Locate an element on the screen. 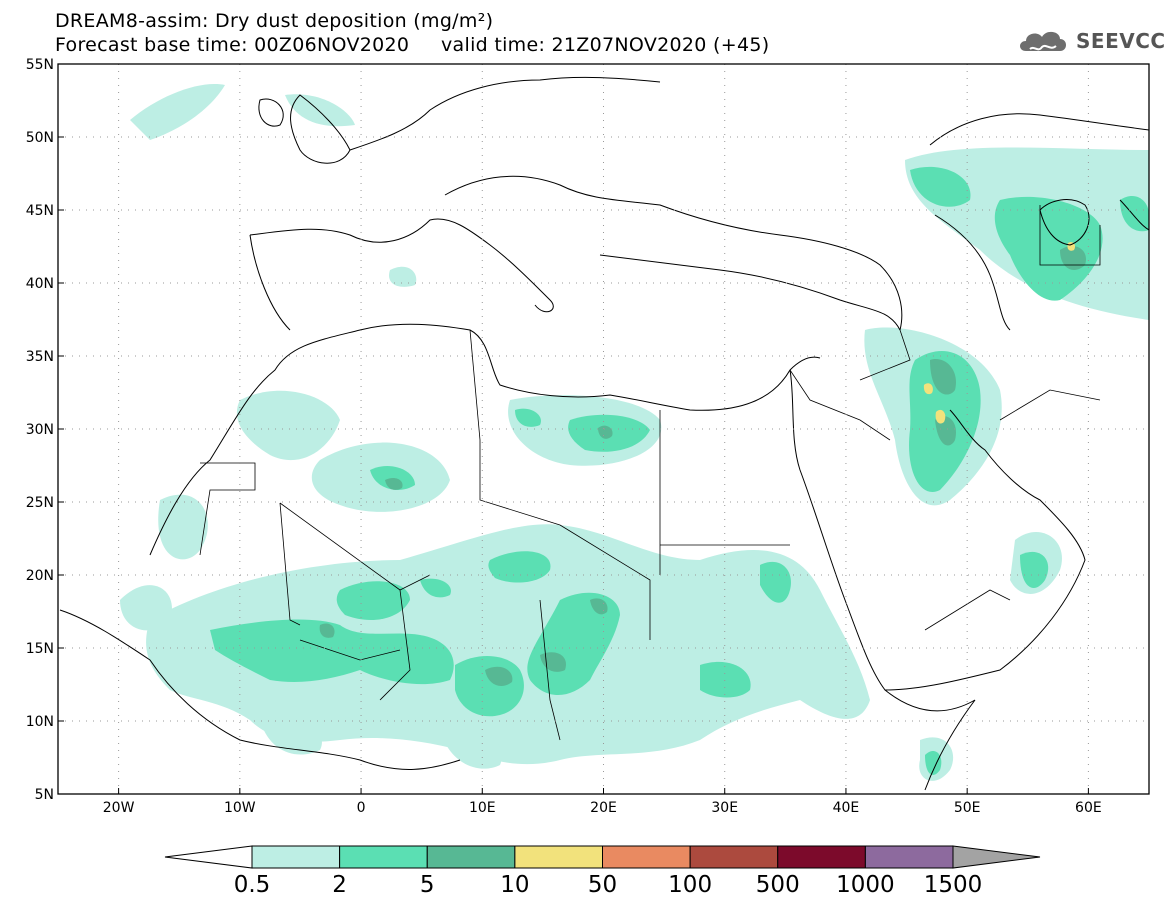  latitude-axis: 55N 50N 45N 40N 35N 30N 25N 20N 15N 10N 5N is located at coordinates (45, 430).